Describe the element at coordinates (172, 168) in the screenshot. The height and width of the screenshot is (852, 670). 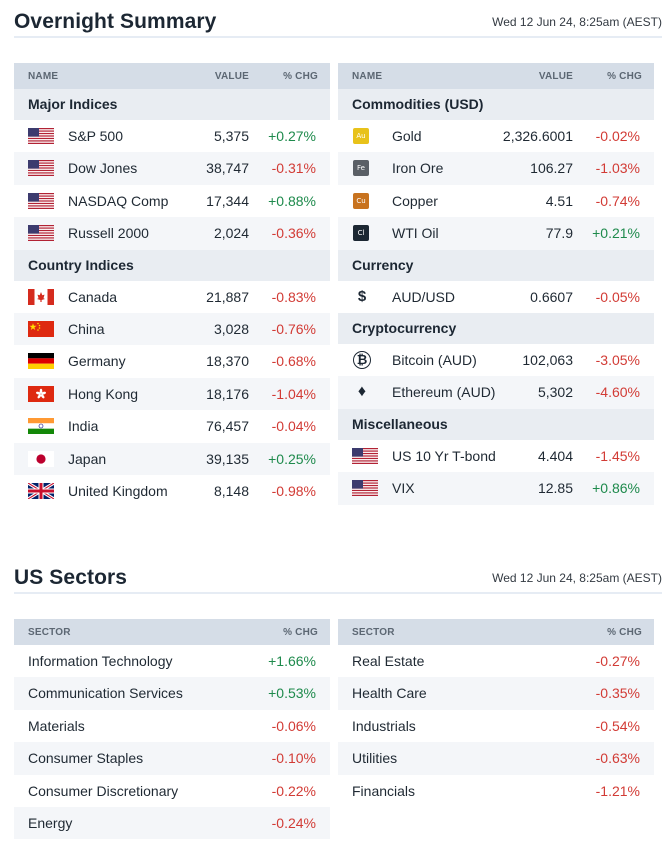
I see `table-row: Dow Jones 38,747 -0.31%` at that location.